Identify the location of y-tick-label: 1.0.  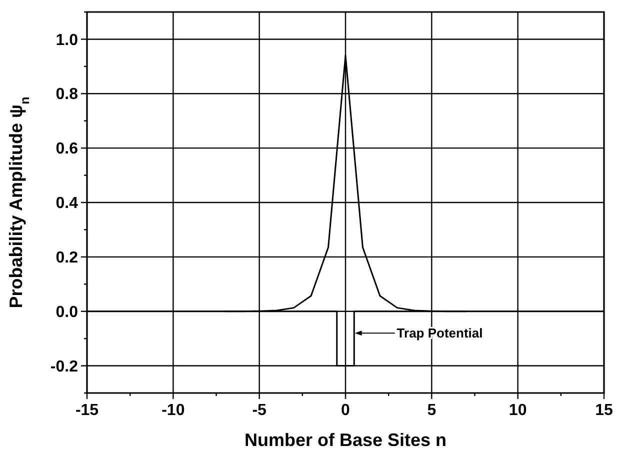
(67, 40).